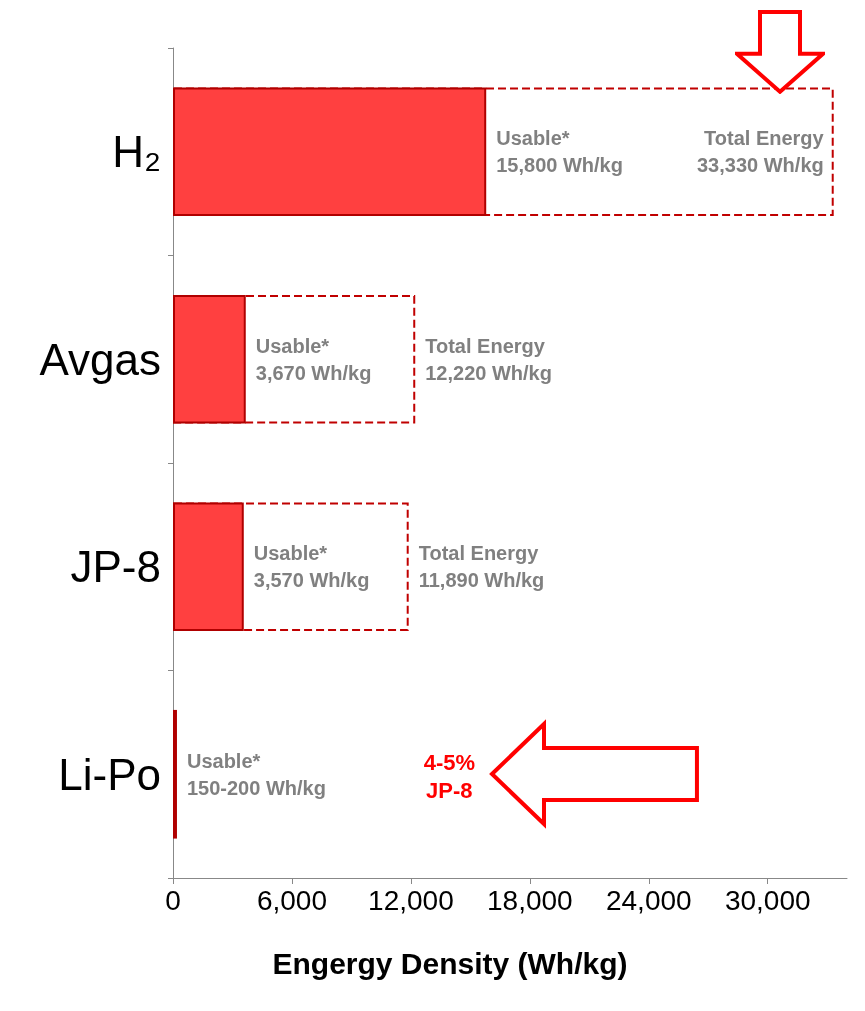 This screenshot has height=1011, width=865. I want to click on data-label: Usable* 3,570 Wh/kg, so click(311, 567).